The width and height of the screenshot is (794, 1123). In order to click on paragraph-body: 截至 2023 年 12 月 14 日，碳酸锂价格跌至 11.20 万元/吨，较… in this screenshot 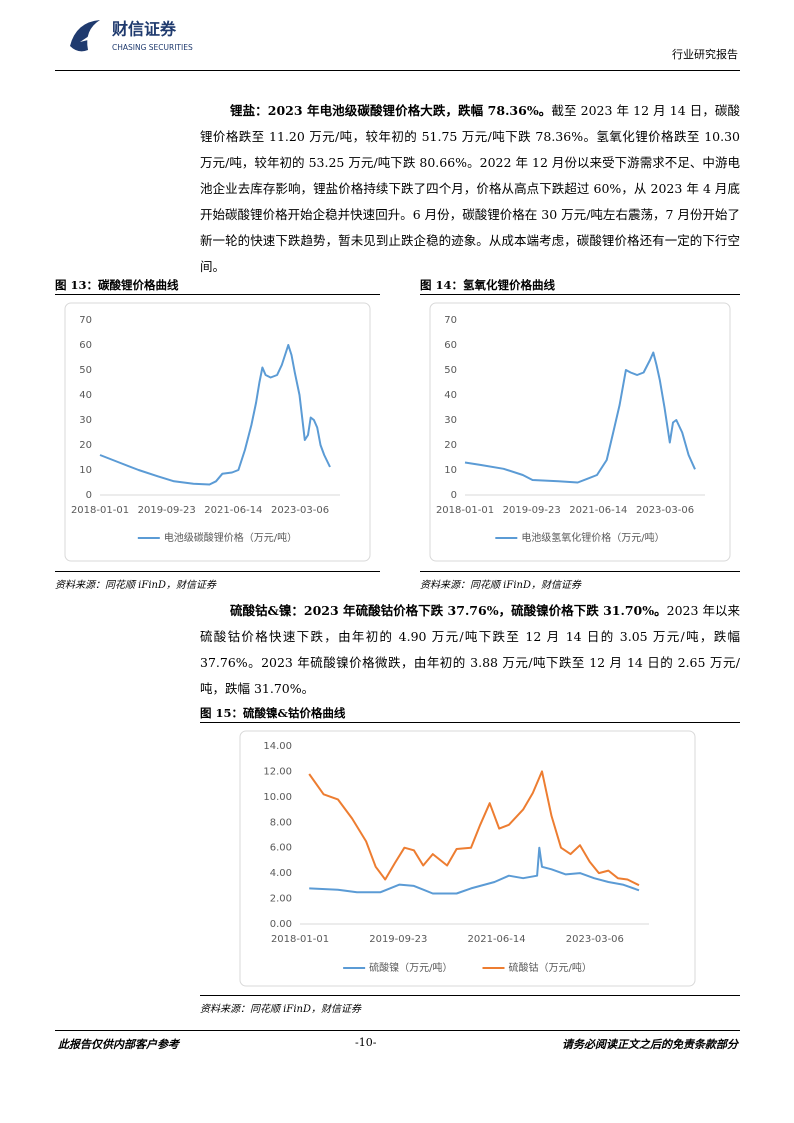, I will do `click(470, 188)`.